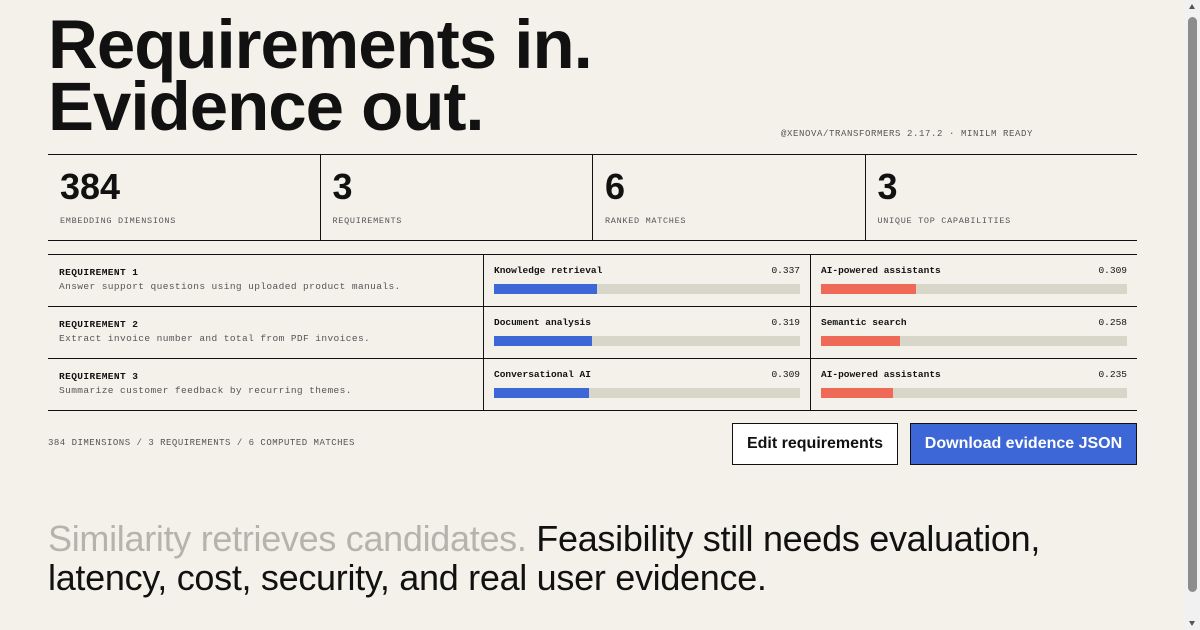 This screenshot has width=1200, height=630. What do you see at coordinates (266, 106) in the screenshot?
I see `hero-line-2: Evidence out.` at bounding box center [266, 106].